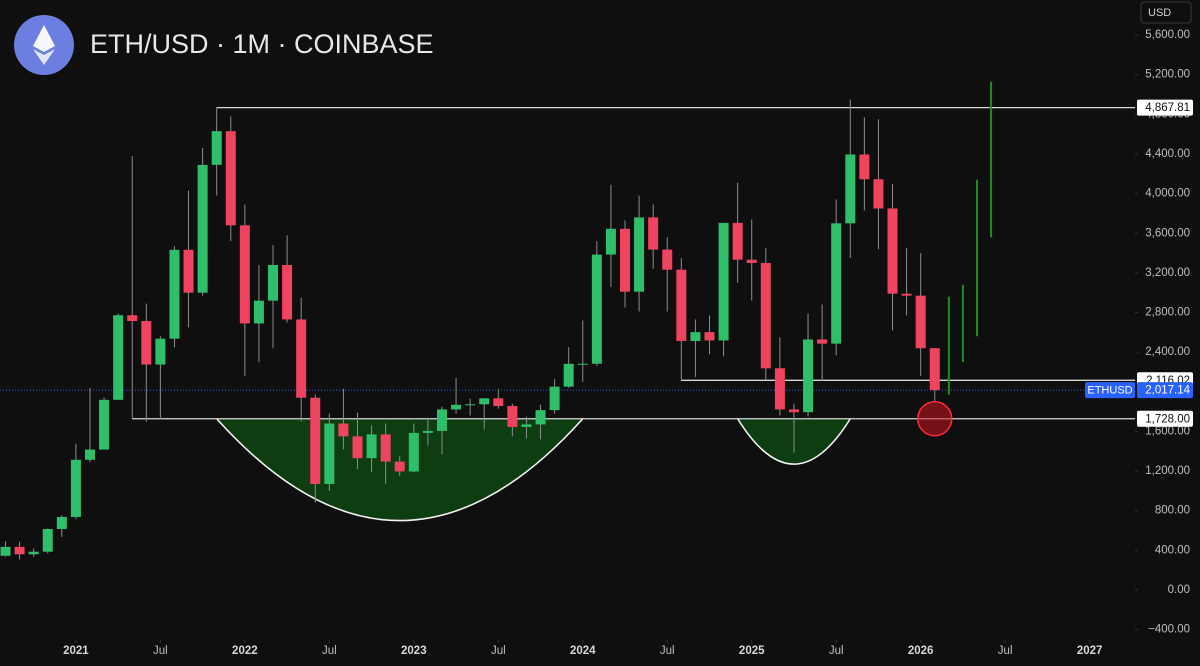  What do you see at coordinates (1169, 630) in the screenshot?
I see `y-tick-label: −400.00` at bounding box center [1169, 630].